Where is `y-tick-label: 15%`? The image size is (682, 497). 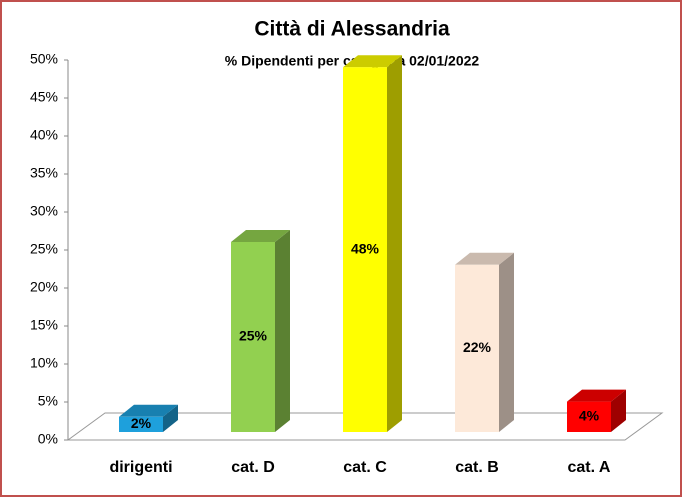 y-tick-label: 15% is located at coordinates (44, 325).